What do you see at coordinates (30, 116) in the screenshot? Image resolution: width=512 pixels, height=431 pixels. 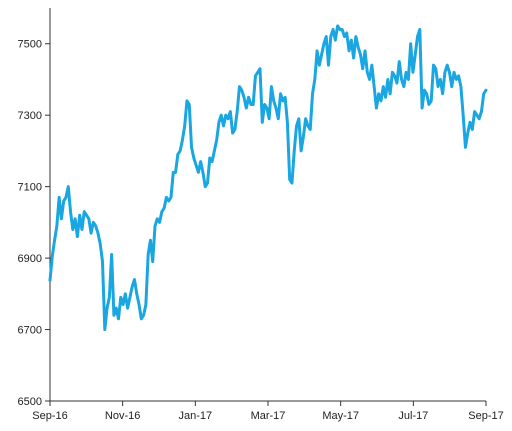 I see `y-tick-label: 7300` at bounding box center [30, 116].